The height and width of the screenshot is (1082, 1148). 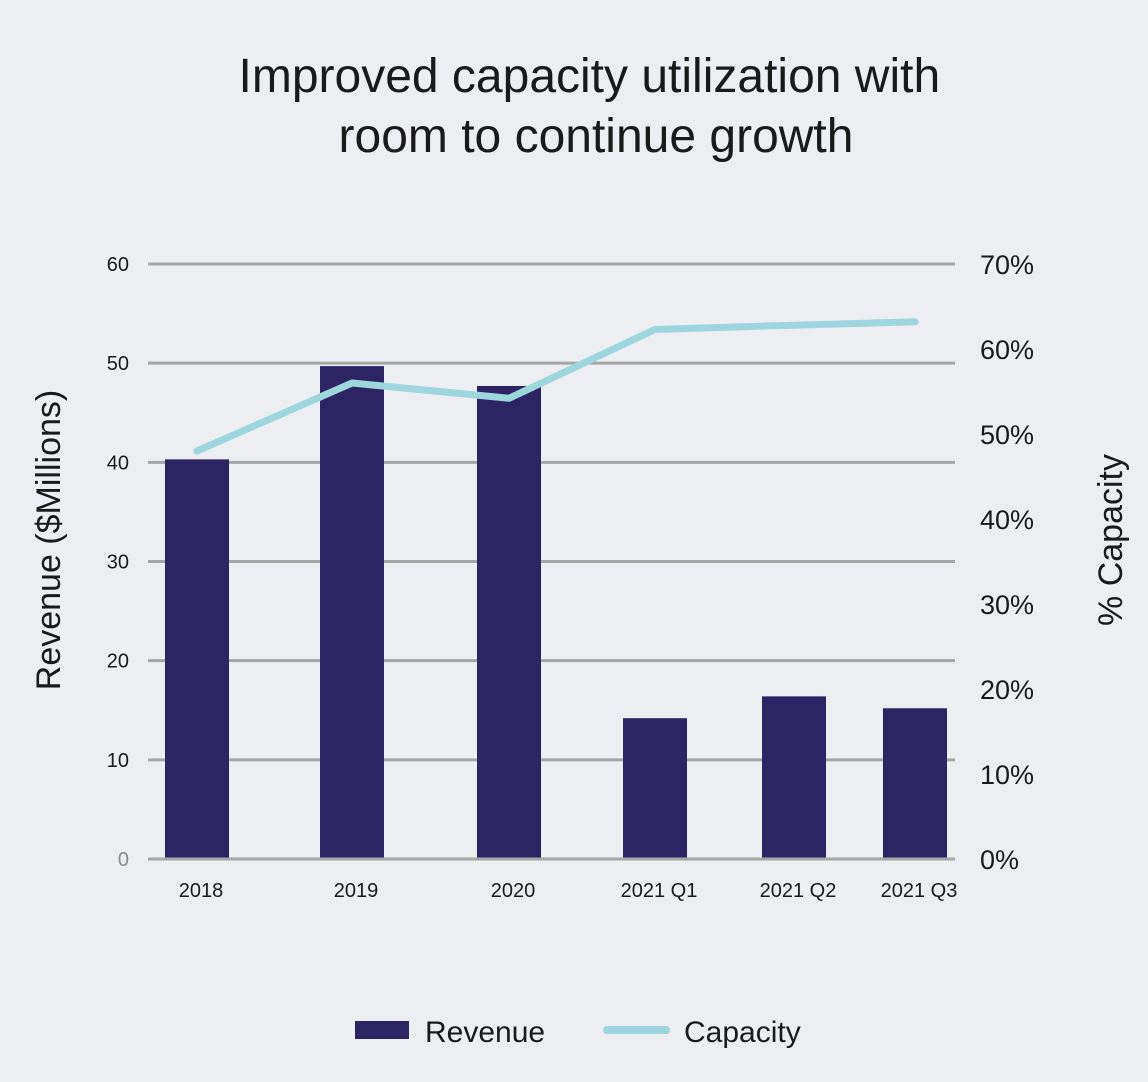 I want to click on chart-title-line-2: room to continue growth, so click(x=596, y=136).